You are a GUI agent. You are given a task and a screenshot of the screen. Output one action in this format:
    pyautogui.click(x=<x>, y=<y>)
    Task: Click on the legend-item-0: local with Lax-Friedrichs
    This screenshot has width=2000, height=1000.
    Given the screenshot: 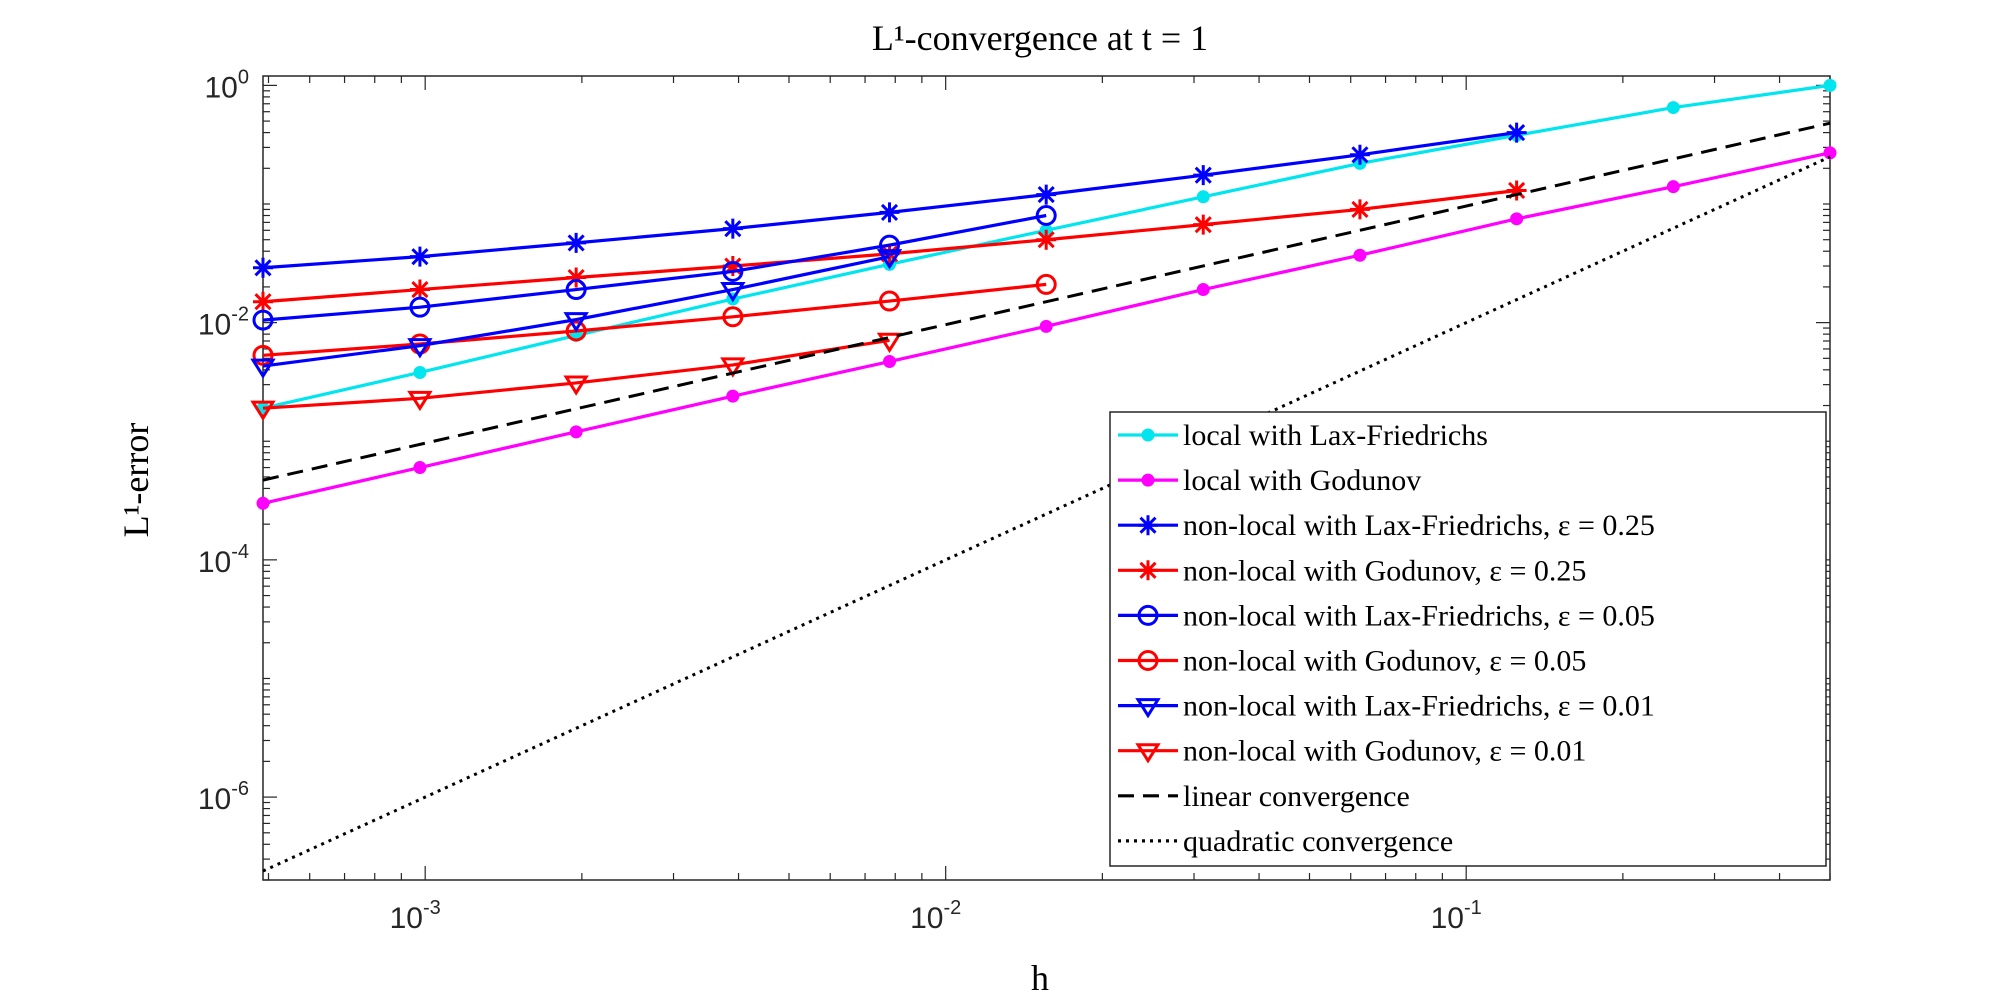 What is the action you would take?
    pyautogui.click(x=1303, y=435)
    